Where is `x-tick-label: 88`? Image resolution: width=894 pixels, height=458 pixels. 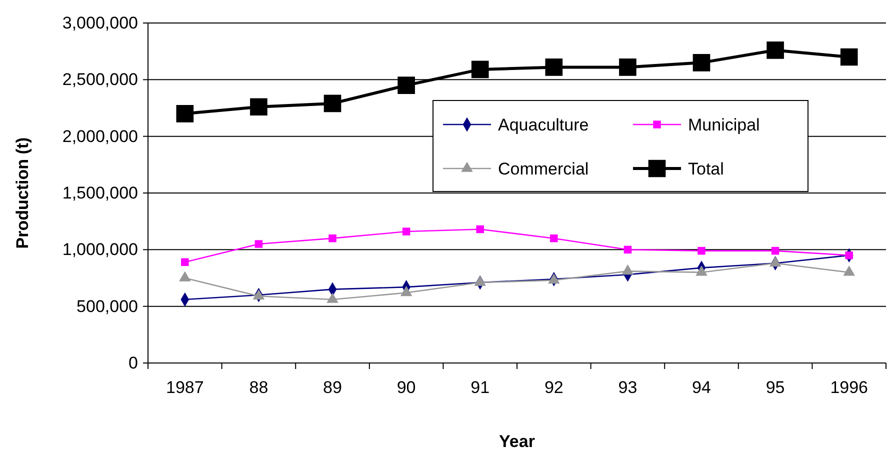
x-tick-label: 88 is located at coordinates (258, 388).